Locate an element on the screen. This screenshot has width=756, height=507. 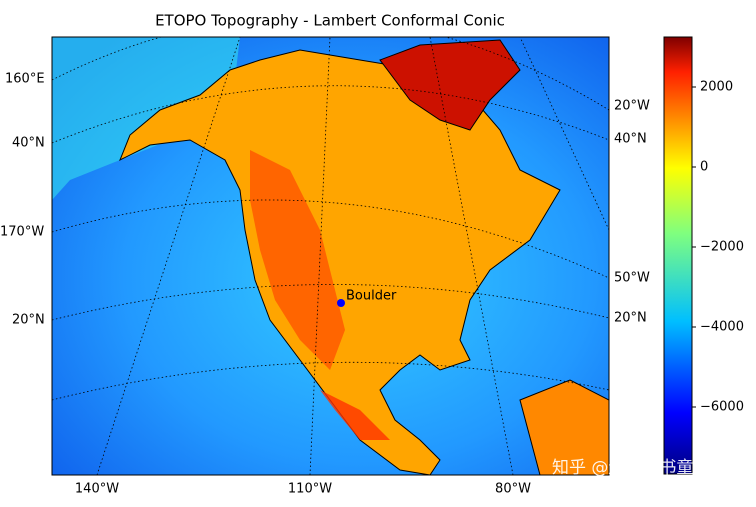
shelf is located at coordinates (146, 118).